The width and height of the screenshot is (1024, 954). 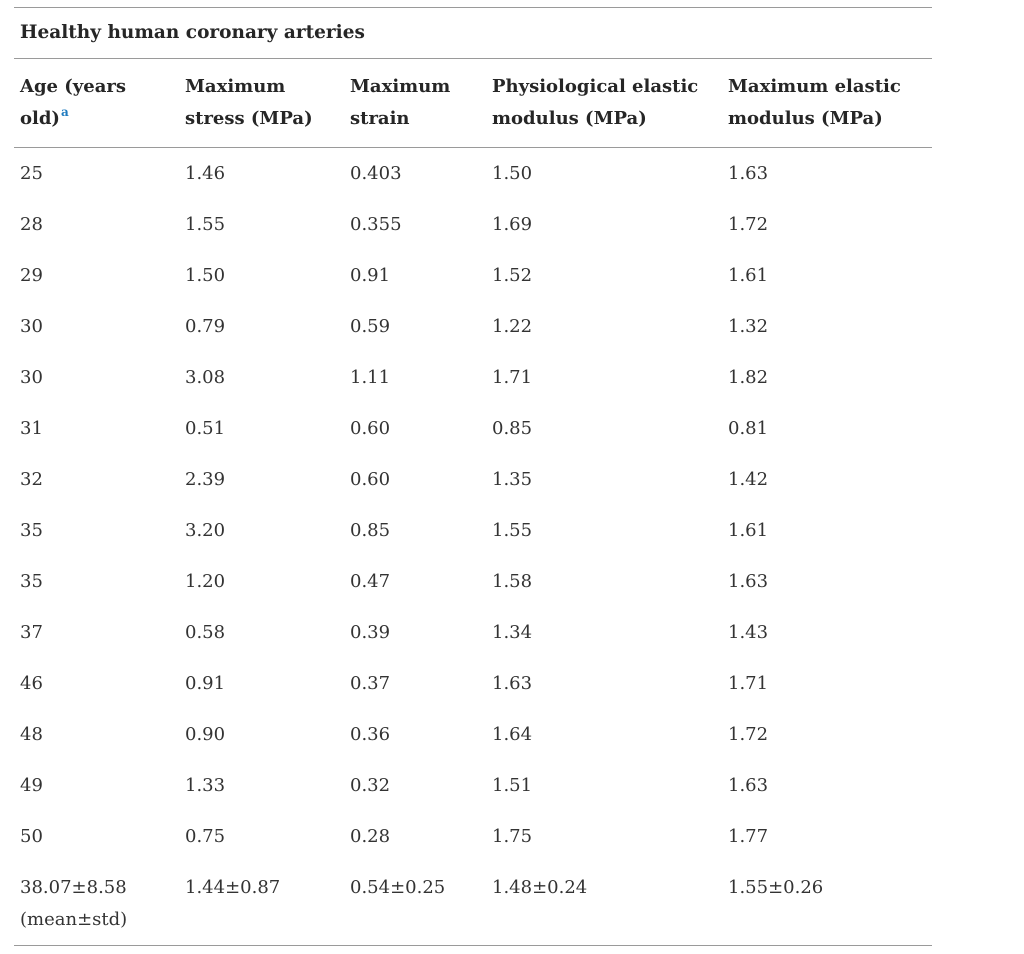 I want to click on table-cell: 37, so click(x=31, y=632).